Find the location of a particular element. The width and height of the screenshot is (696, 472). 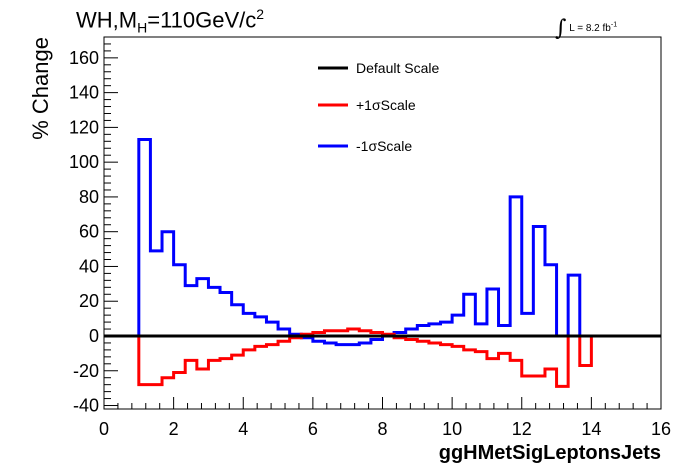

title-superscript: 2 is located at coordinates (260, 14).